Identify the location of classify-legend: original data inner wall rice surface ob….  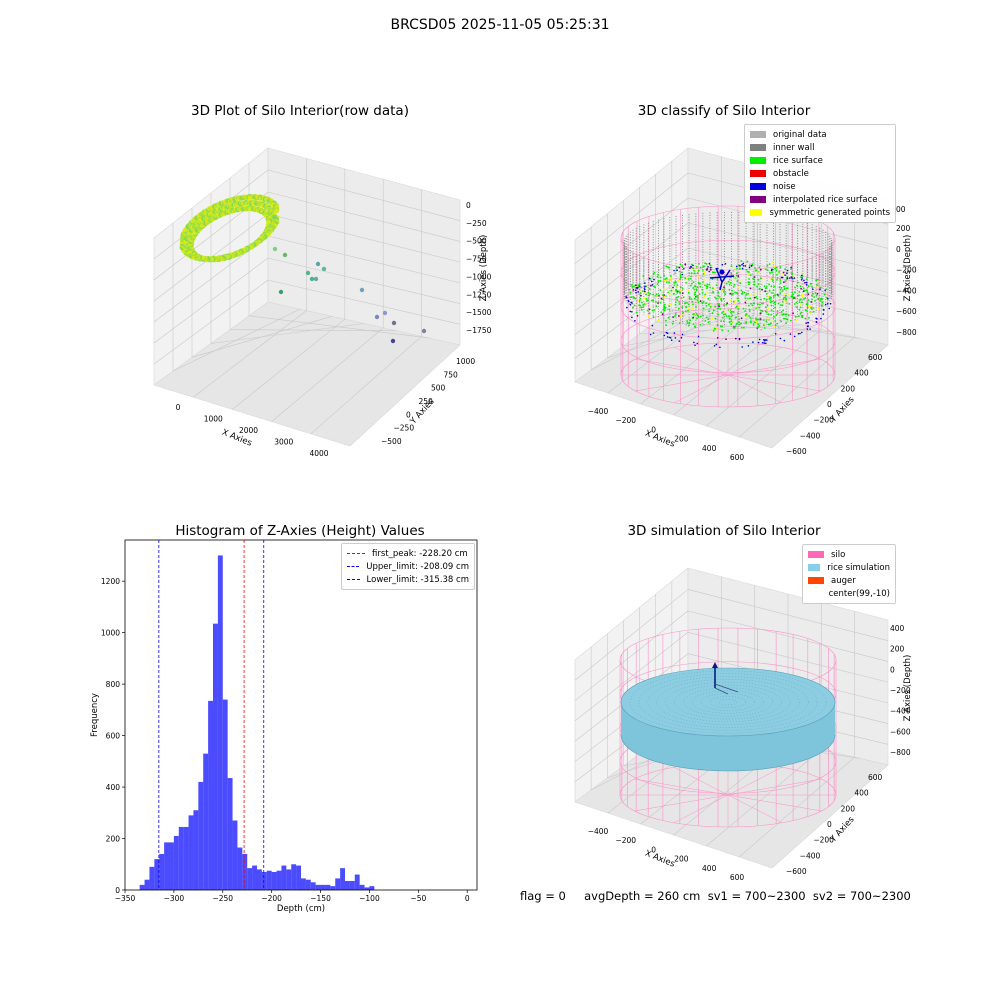
(820, 173).